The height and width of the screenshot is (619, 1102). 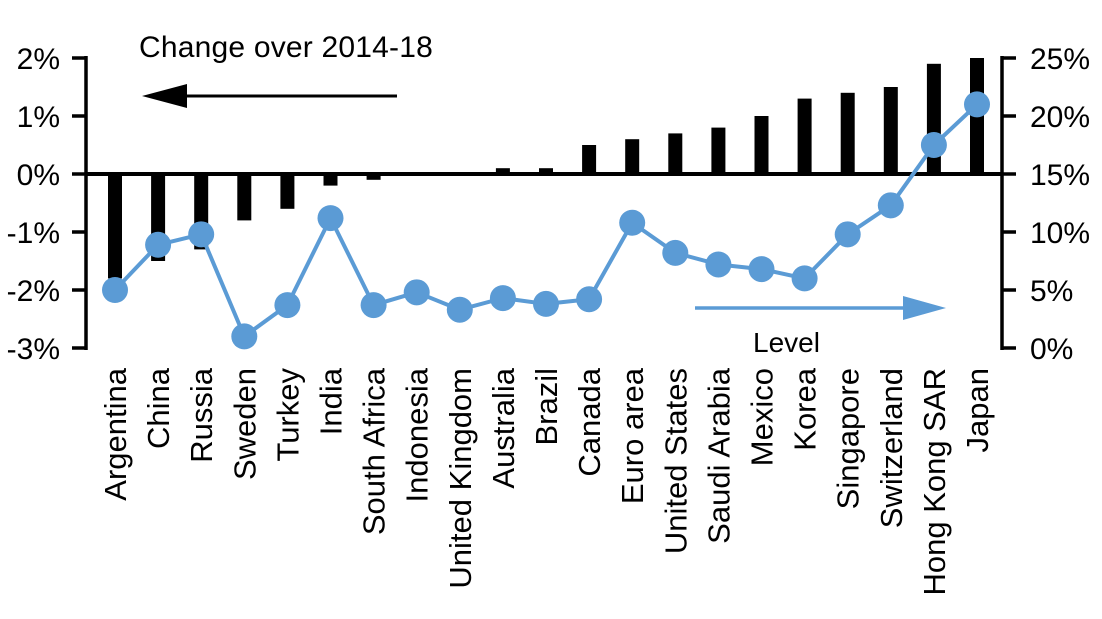 What do you see at coordinates (460, 478) in the screenshot?
I see `xlabel-united-kingdom: United Kingdom` at bounding box center [460, 478].